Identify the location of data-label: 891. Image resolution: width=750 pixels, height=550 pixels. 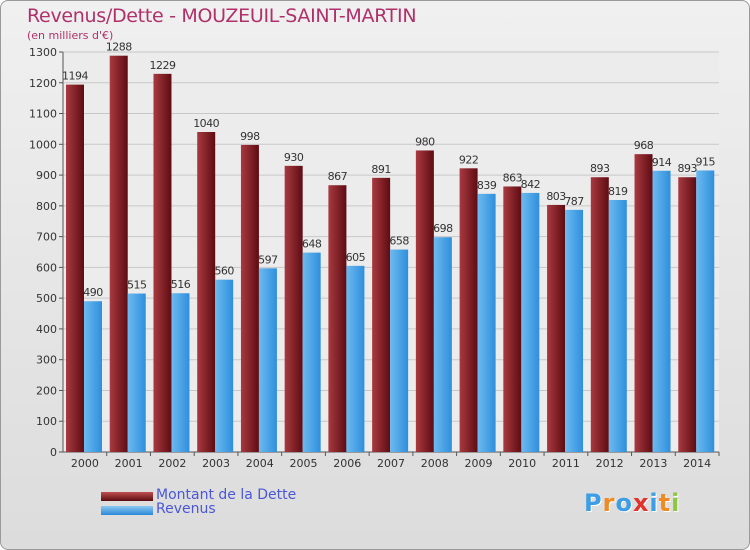
(381, 169).